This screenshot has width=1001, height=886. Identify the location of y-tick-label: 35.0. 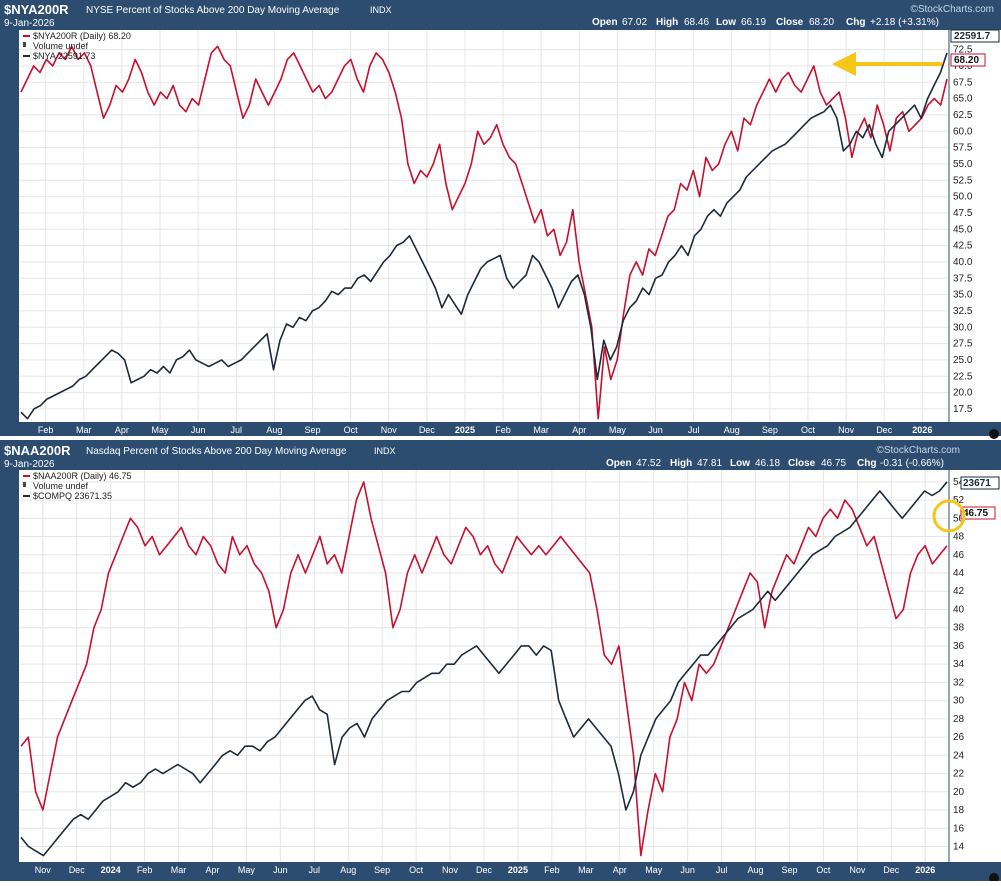
(963, 295).